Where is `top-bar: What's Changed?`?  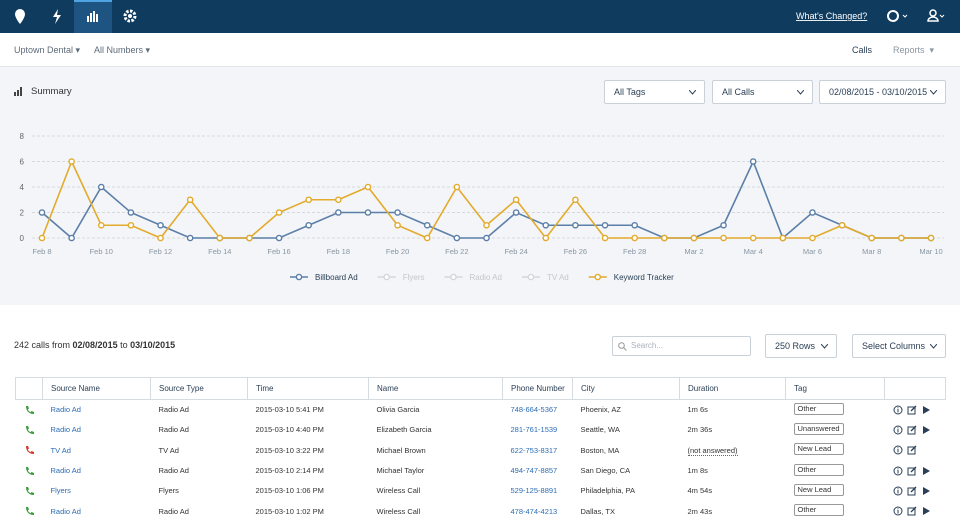 top-bar: What's Changed? is located at coordinates (480, 16).